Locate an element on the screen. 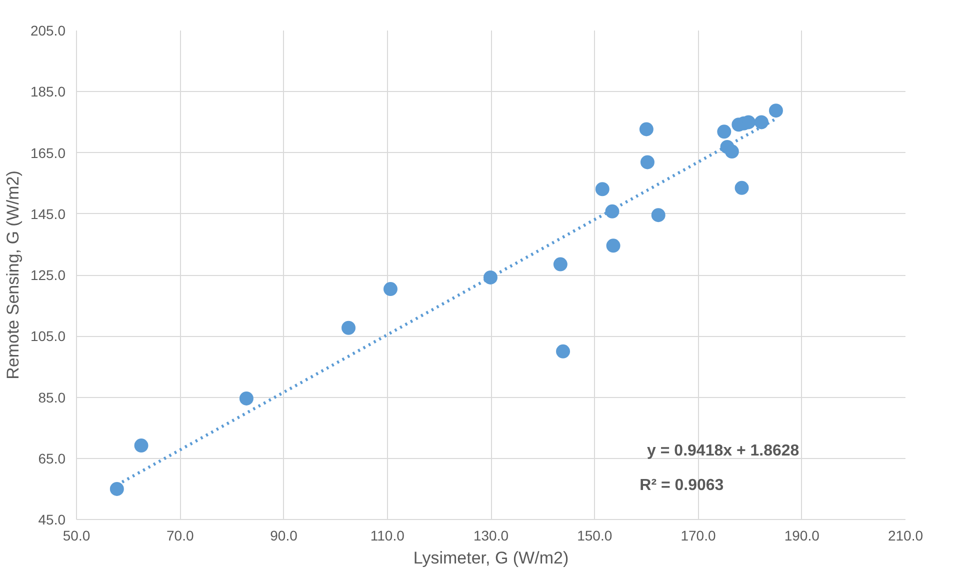 This screenshot has height=578, width=957. x-tick-label: 50.0 is located at coordinates (76, 536).